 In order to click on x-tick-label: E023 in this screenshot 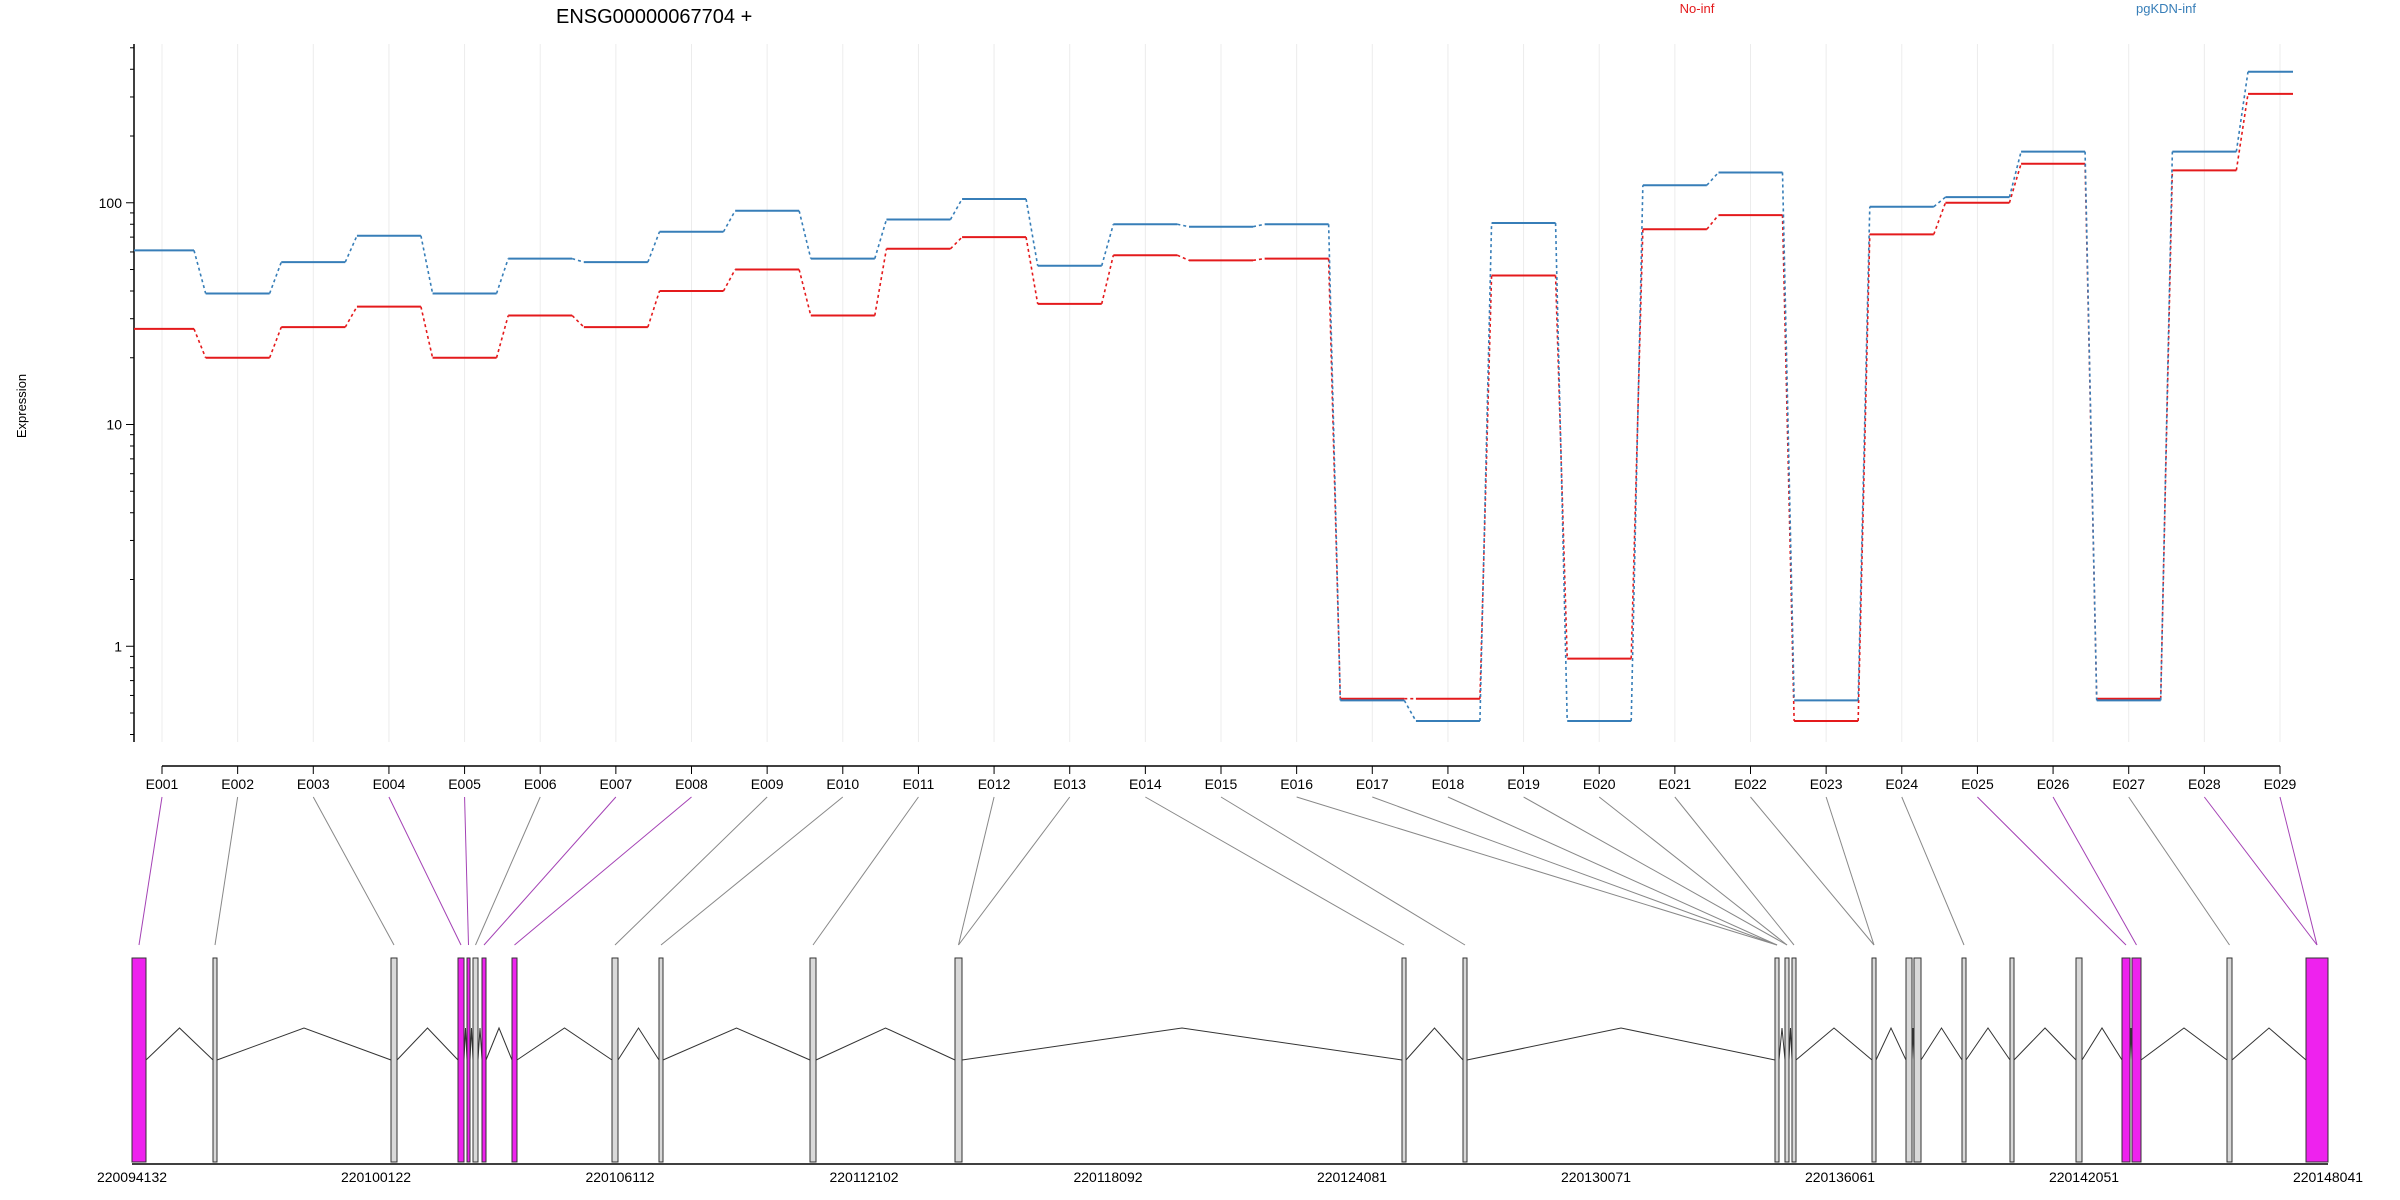, I will do `click(1826, 784)`.